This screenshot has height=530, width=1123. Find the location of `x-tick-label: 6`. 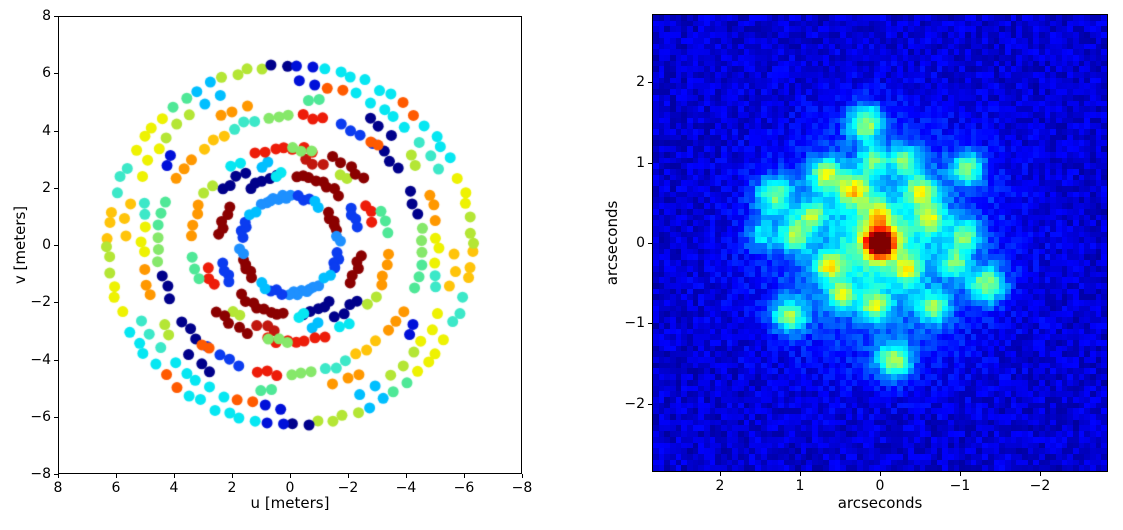

x-tick-label: 6 is located at coordinates (116, 488).